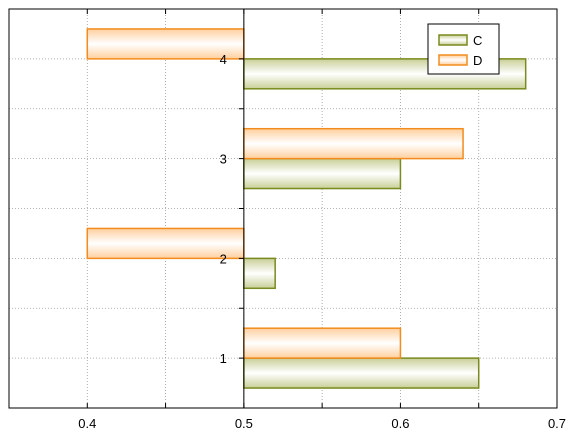 The width and height of the screenshot is (573, 438). I want to click on x-tick-label: 0.6, so click(400, 423).